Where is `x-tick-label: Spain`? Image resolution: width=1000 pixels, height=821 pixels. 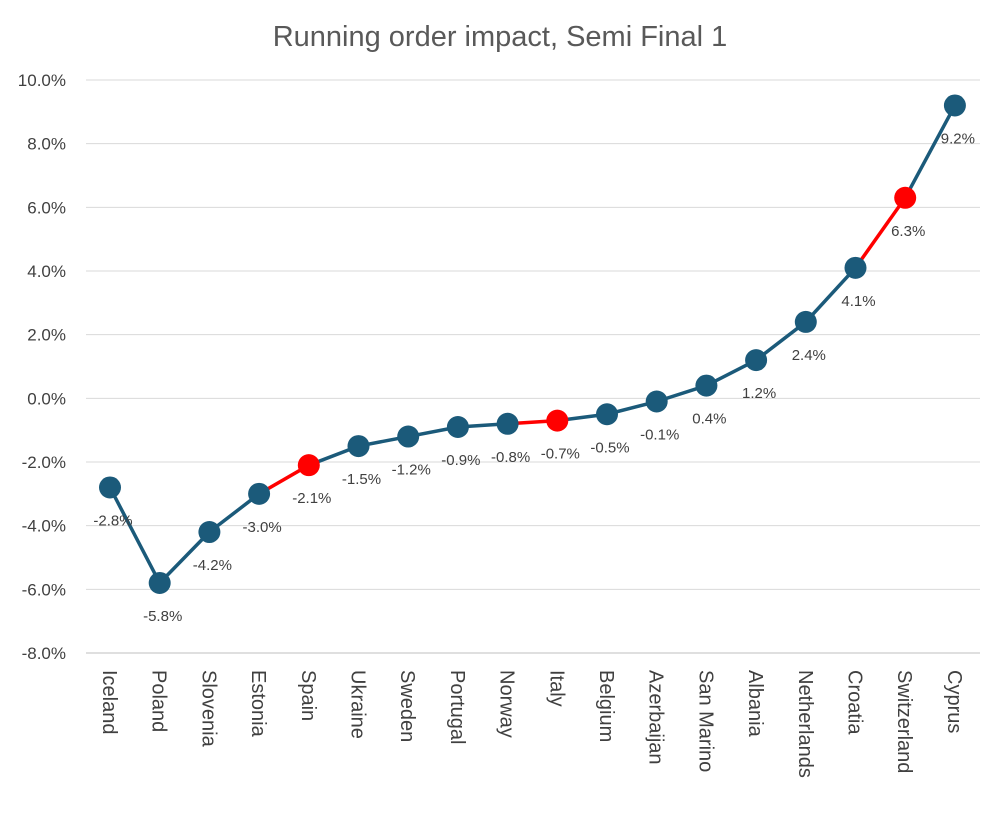
x-tick-label: Spain is located at coordinates (308, 695).